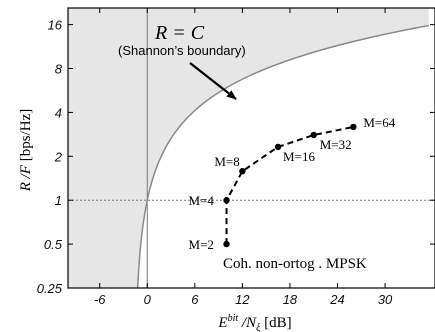 This screenshot has width=435, height=332. I want to click on series-line-mpsk, so click(289, 185).